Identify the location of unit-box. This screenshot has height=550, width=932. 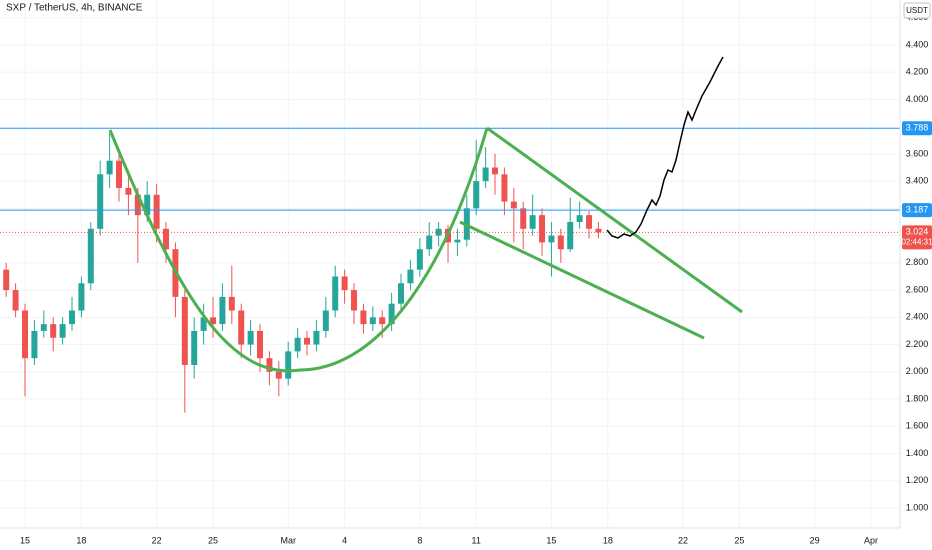
(917, 10).